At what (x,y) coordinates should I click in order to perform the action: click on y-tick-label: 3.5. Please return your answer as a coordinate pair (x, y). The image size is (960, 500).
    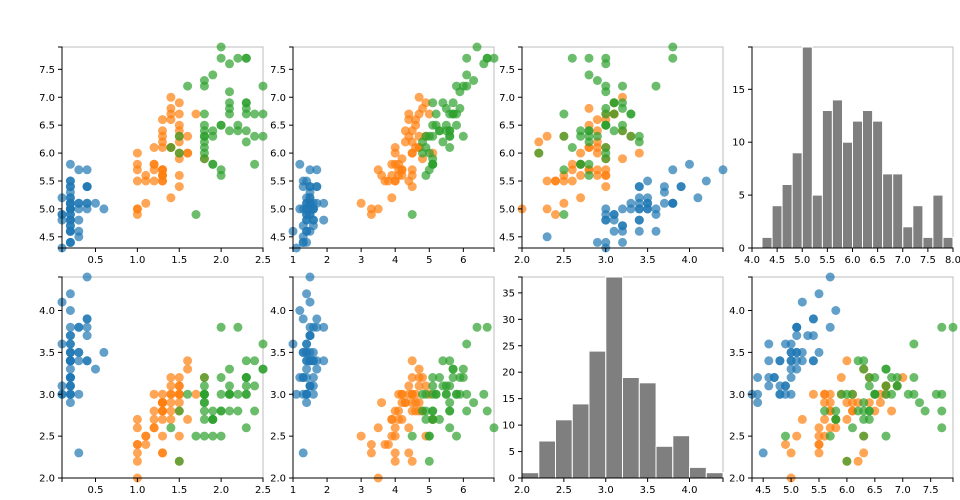
    Looking at the image, I should click on (278, 353).